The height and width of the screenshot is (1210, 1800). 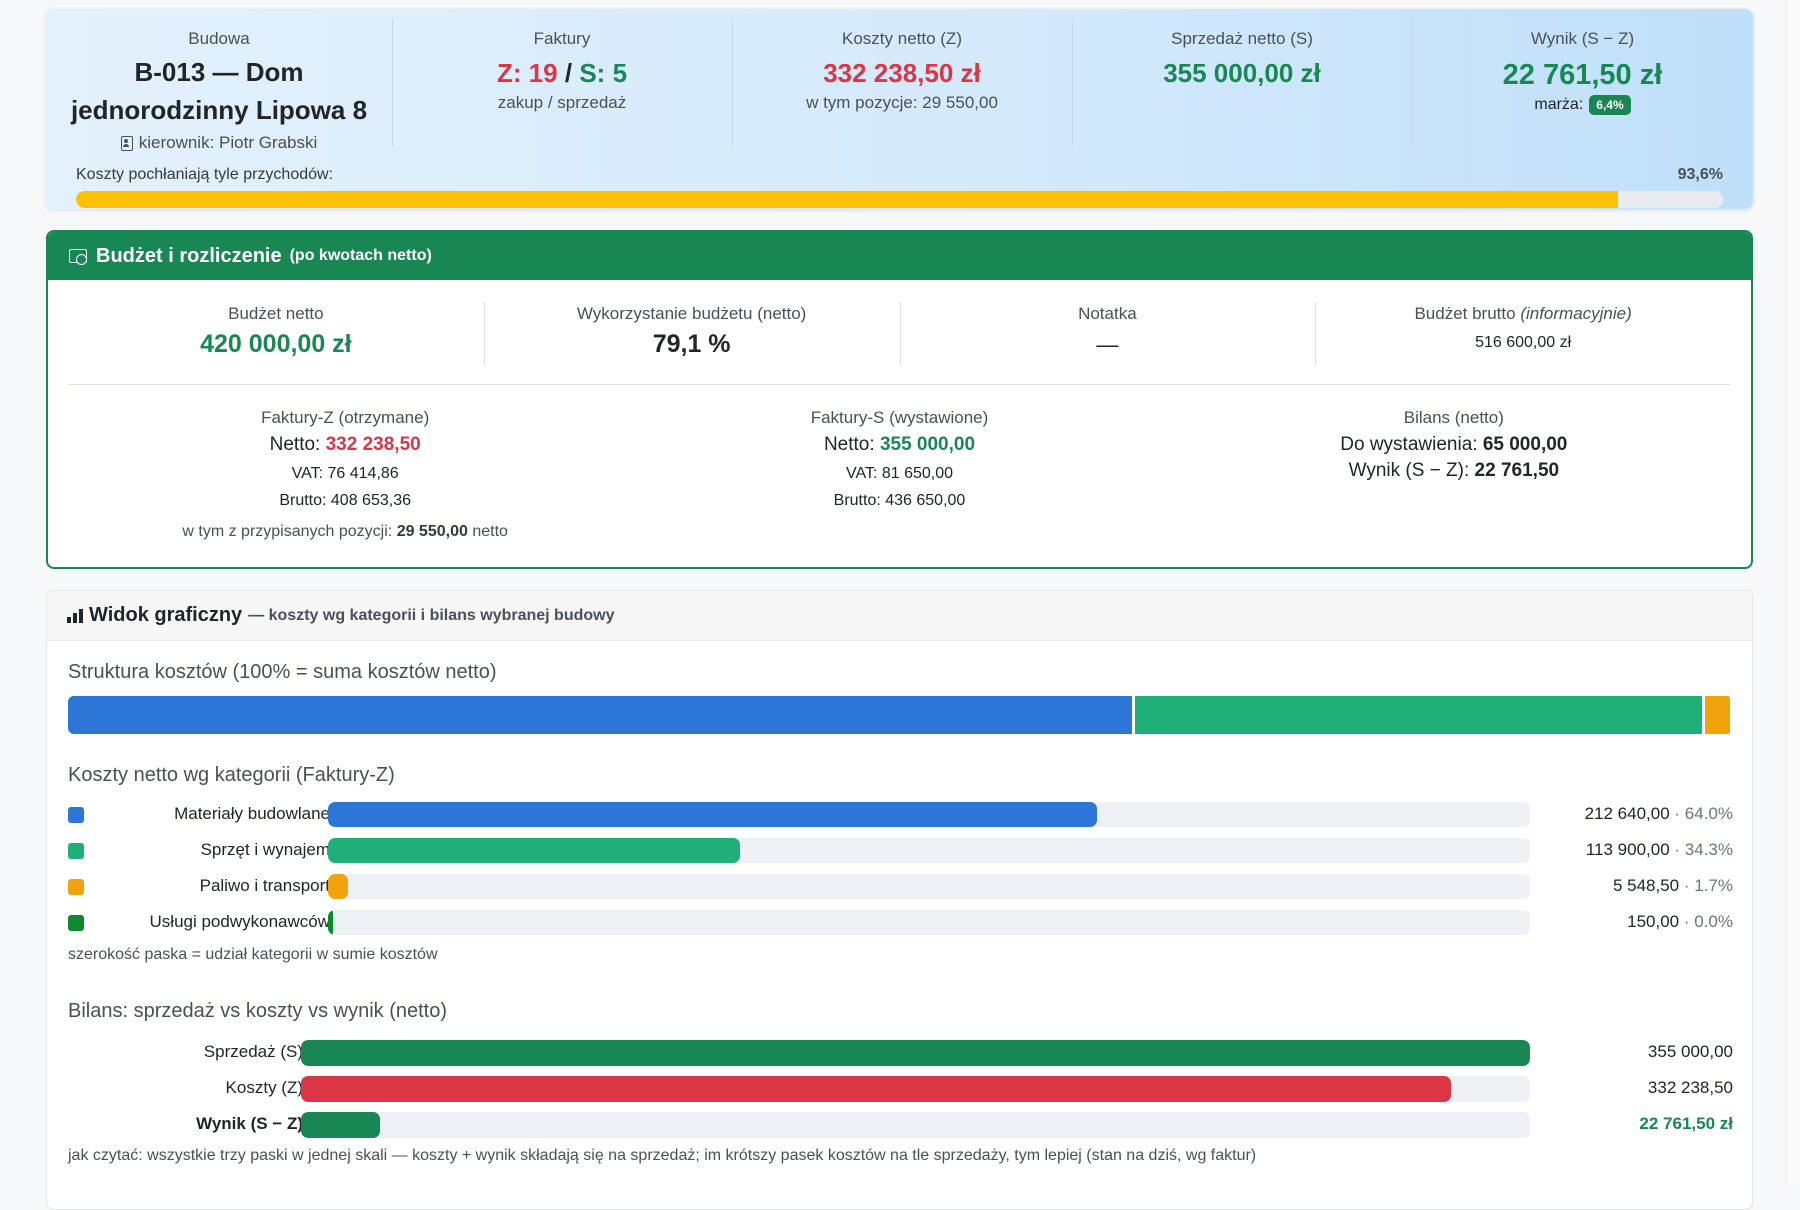 I want to click on category-label: Paliwo i transport, so click(x=264, y=885).